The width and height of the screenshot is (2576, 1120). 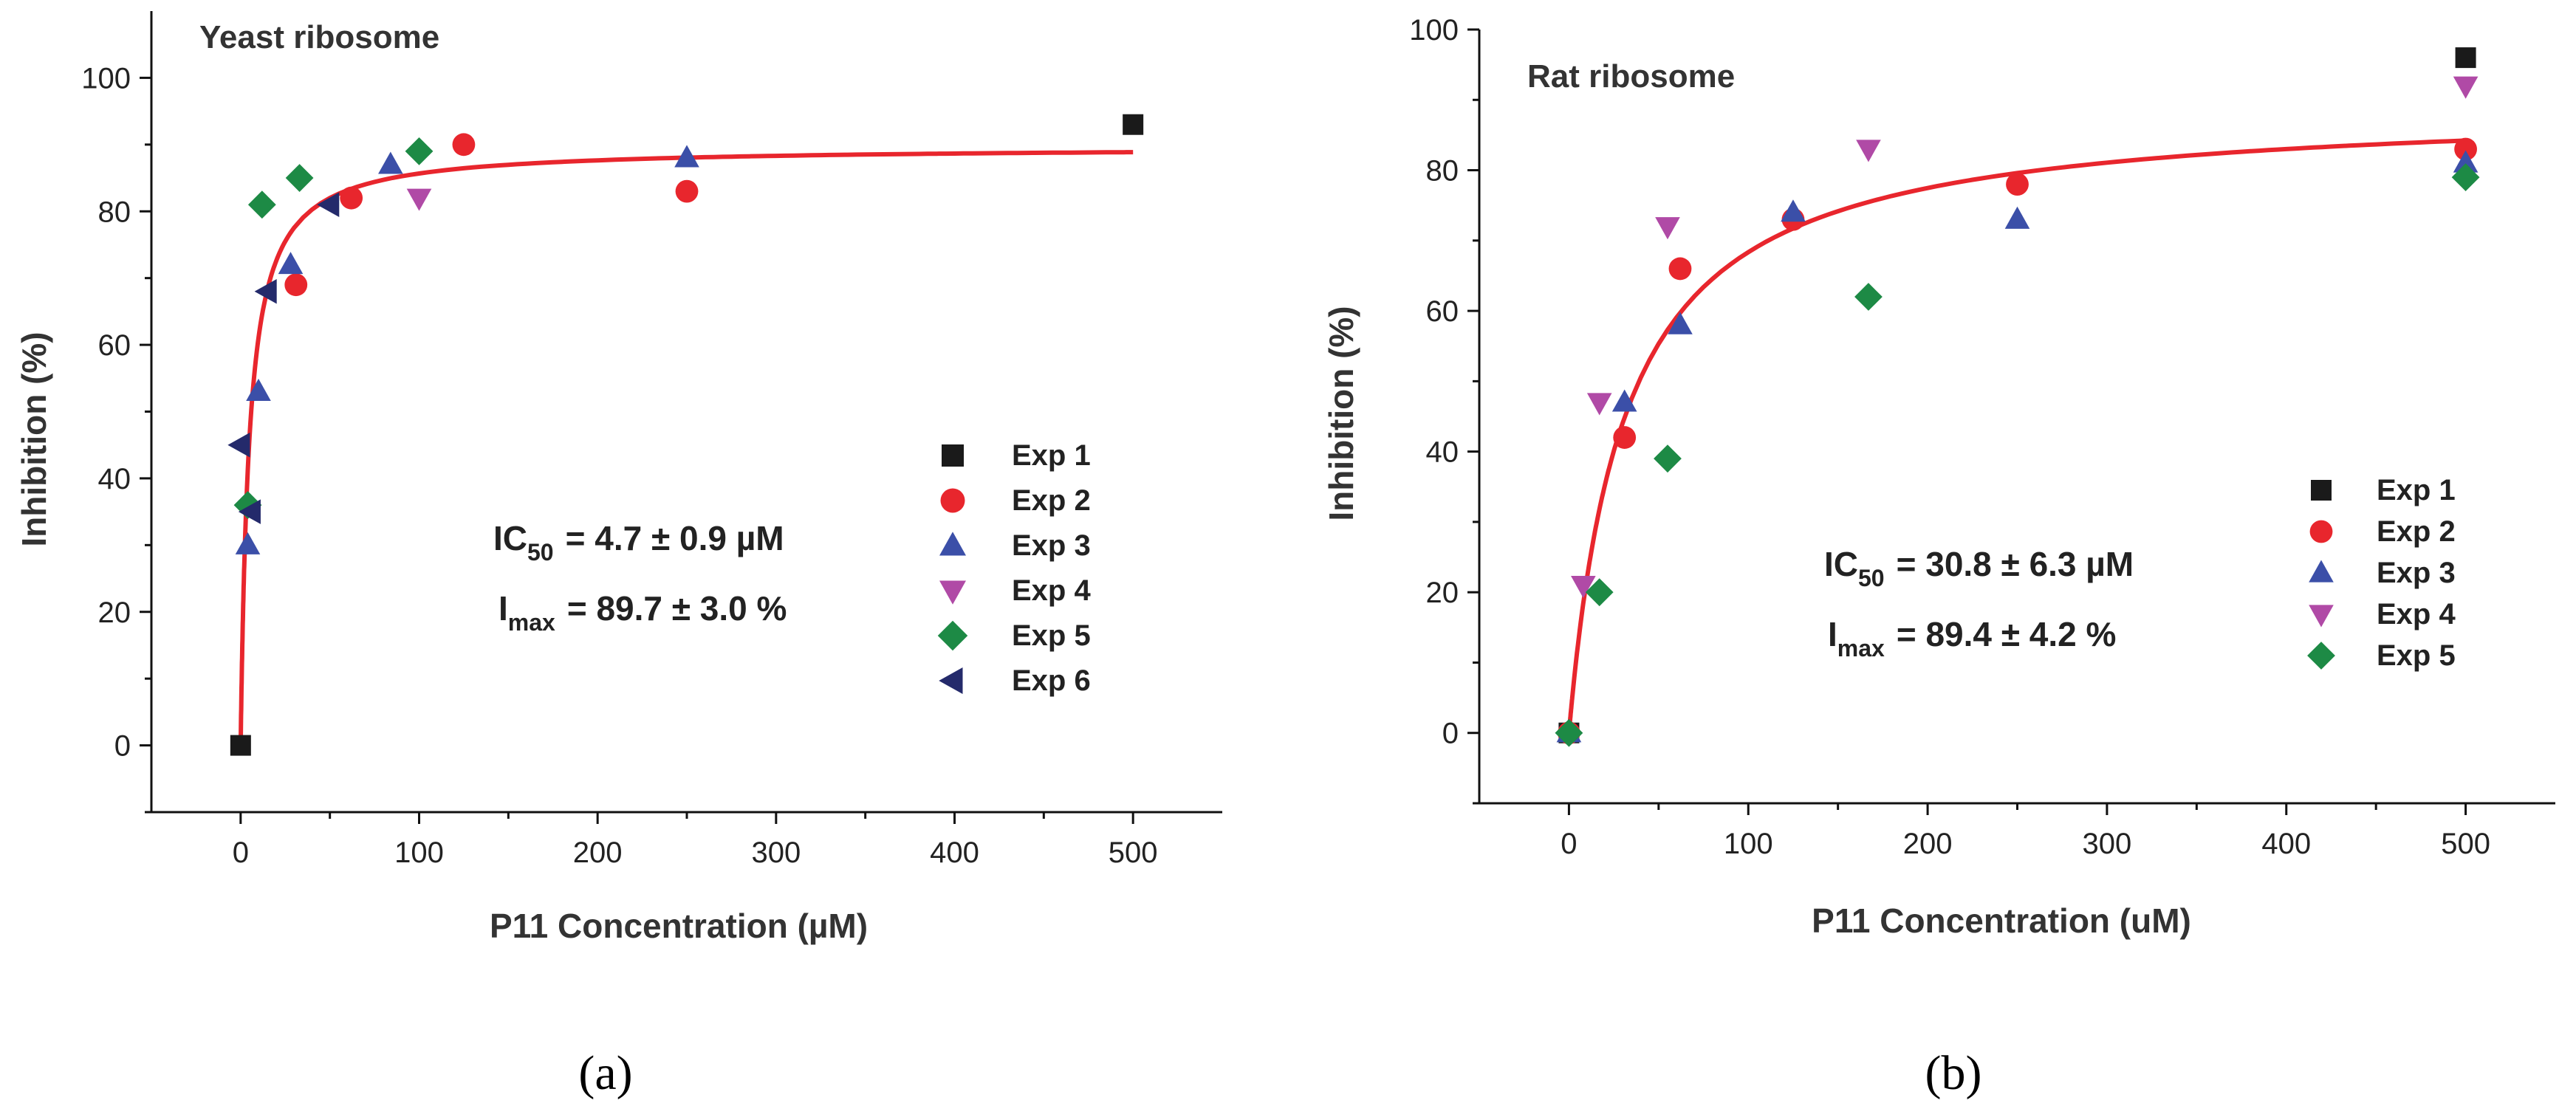 What do you see at coordinates (643, 612) in the screenshot?
I see `imax-annotation: Imax = 89.7 ± 3.0 %` at bounding box center [643, 612].